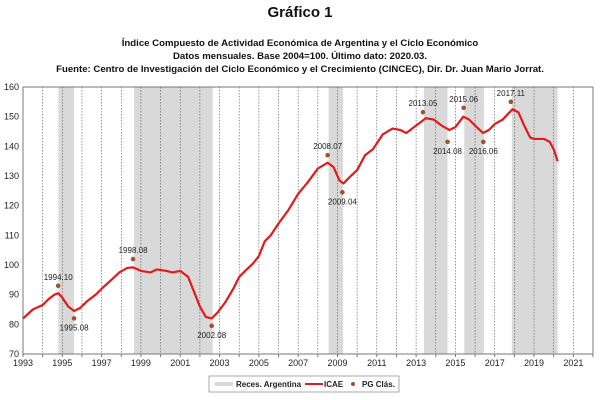  Describe the element at coordinates (376, 363) in the screenshot. I see `x-tick-label: 2011` at that location.